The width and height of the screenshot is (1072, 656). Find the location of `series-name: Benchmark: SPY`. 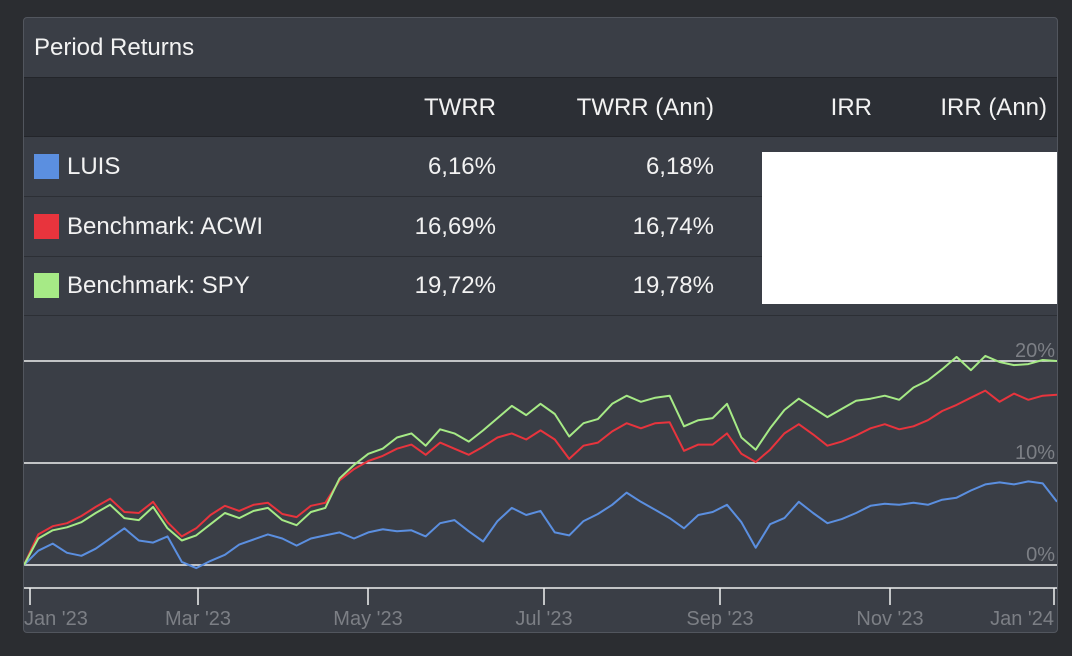

series-name: Benchmark: SPY is located at coordinates (158, 285).